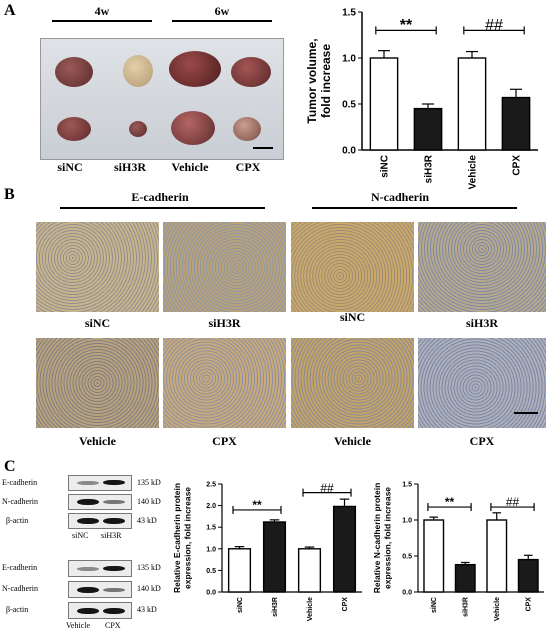  I want to click on blot2-size-ecad: 135 kD, so click(149, 567).